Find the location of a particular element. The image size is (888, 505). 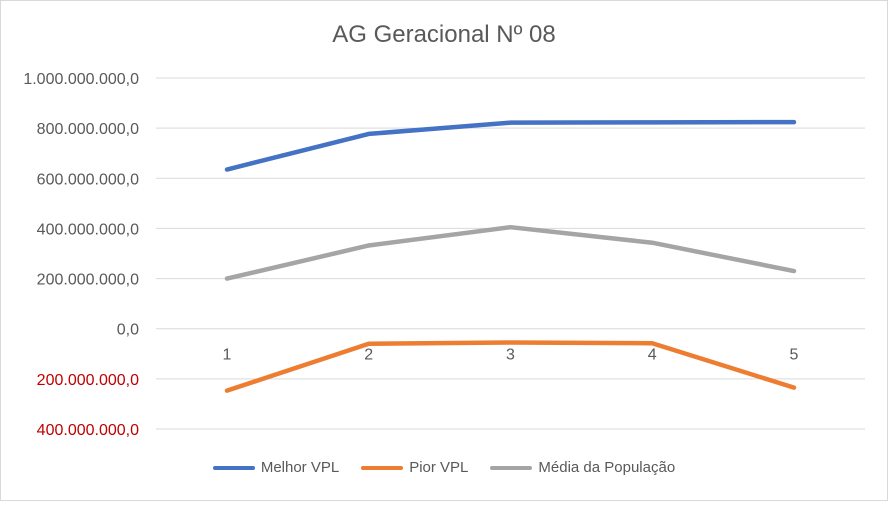

legend-label: Média da População is located at coordinates (607, 467).